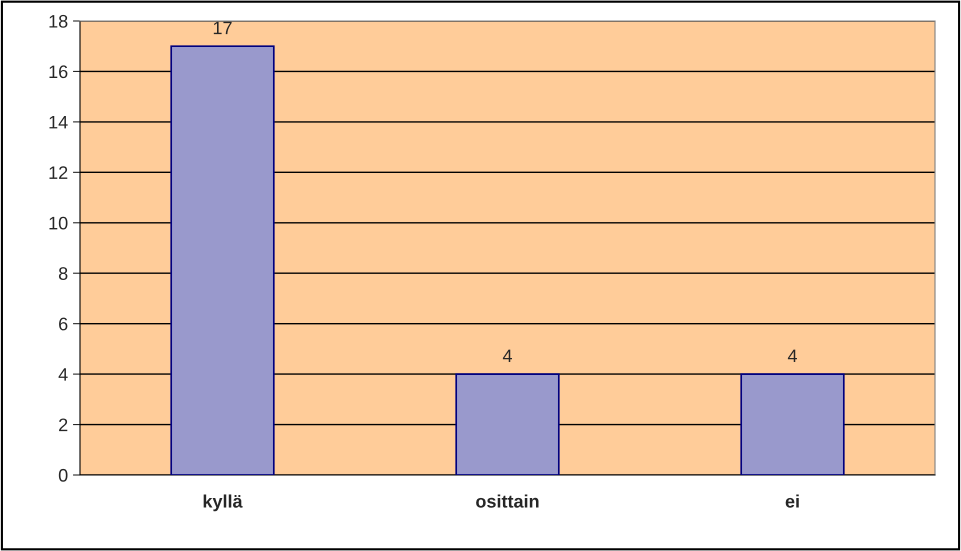 The image size is (961, 551). Describe the element at coordinates (63, 475) in the screenshot. I see `y-tick-label: 0` at that location.